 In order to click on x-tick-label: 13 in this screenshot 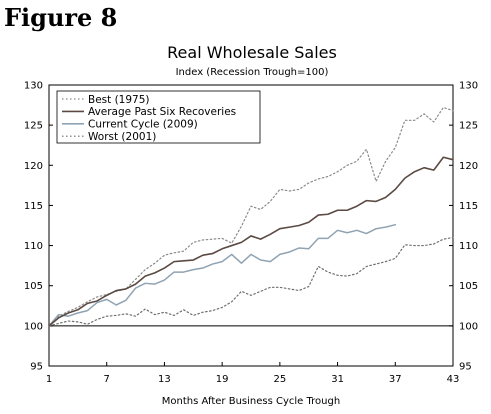, I will do `click(164, 379)`.